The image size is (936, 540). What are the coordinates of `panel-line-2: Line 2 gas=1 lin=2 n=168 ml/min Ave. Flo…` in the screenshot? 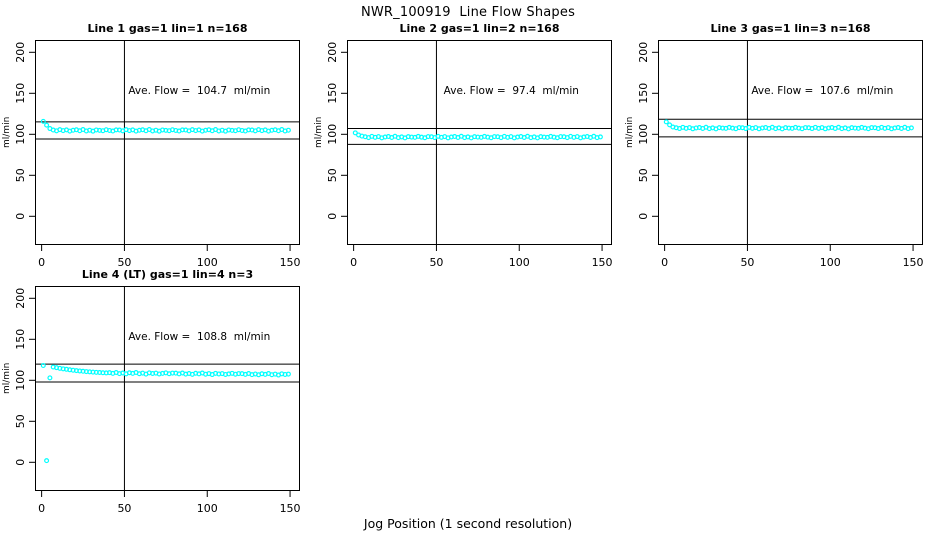 It's located at (463, 145).